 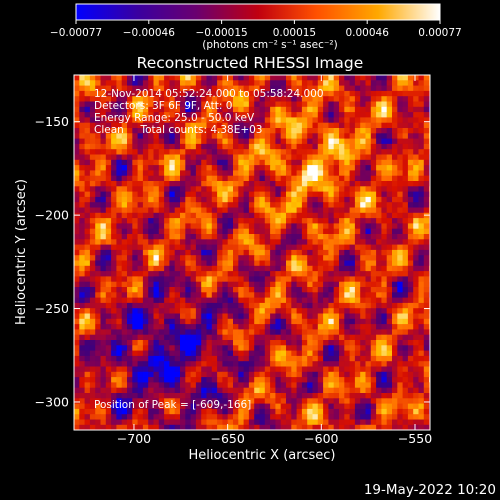 I want to click on annotation-clean: Clean Total counts: 4.38E+03, so click(x=178, y=130).